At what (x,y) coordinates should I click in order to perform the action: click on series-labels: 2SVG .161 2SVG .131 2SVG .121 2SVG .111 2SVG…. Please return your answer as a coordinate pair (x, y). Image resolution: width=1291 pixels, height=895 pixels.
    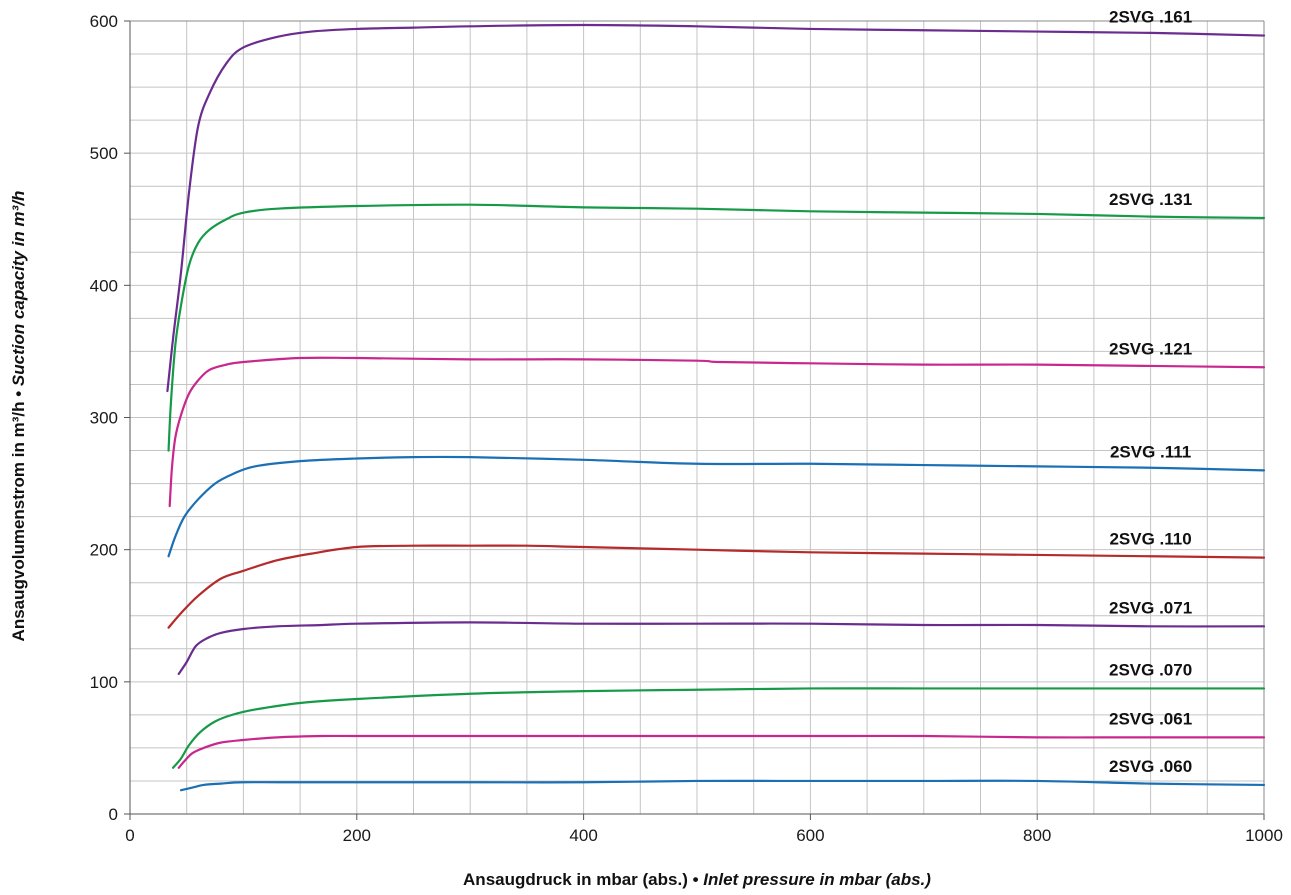
    Looking at the image, I should click on (1150, 392).